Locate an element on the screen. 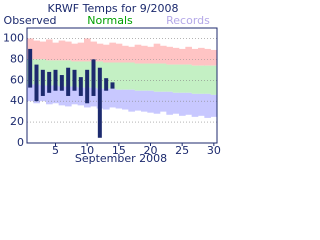 This screenshot has height=240, width=320. x-tick-label: 20 is located at coordinates (151, 150).